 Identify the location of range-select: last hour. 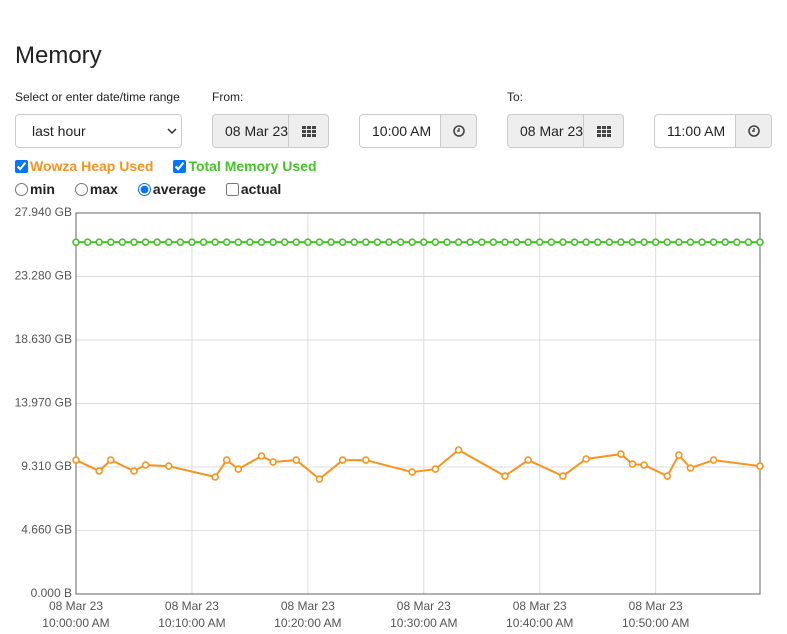
(98, 131).